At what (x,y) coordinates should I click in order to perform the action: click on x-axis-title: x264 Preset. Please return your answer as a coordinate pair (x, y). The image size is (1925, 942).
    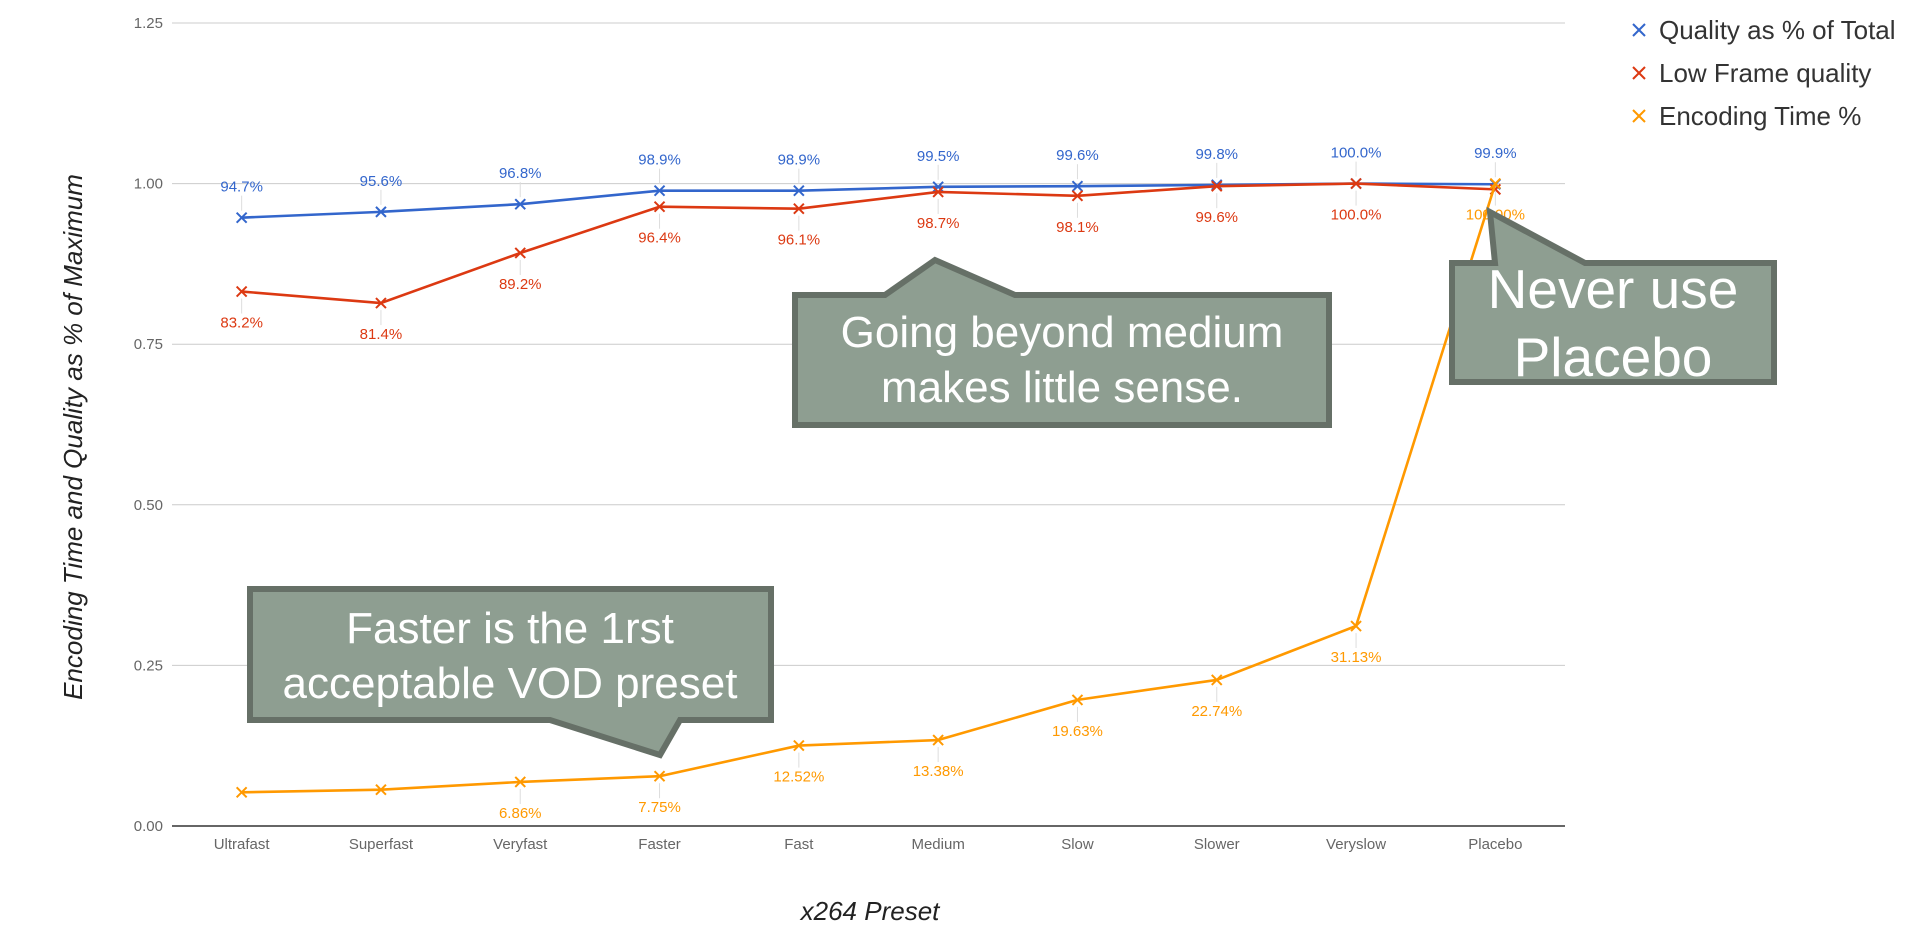
    Looking at the image, I should click on (870, 911).